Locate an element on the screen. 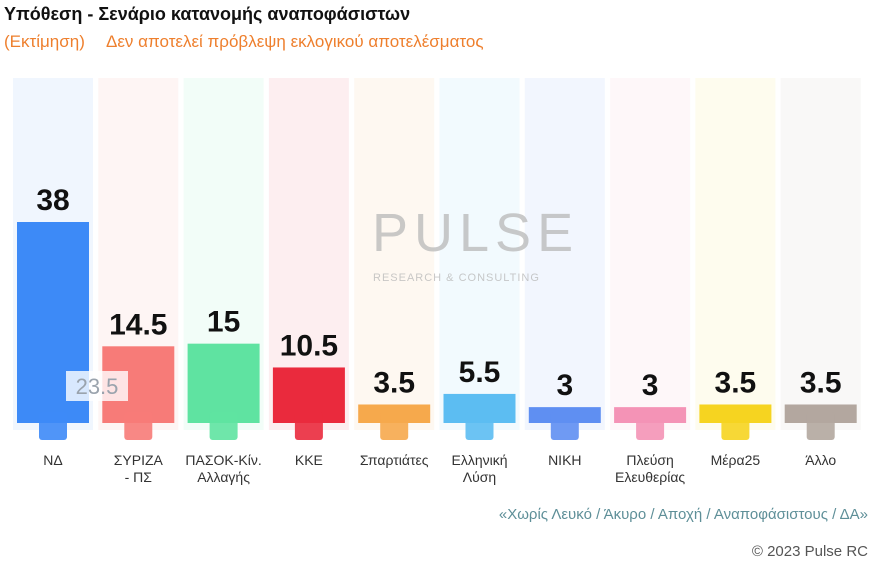  watermark: PULSE is located at coordinates (476, 233).